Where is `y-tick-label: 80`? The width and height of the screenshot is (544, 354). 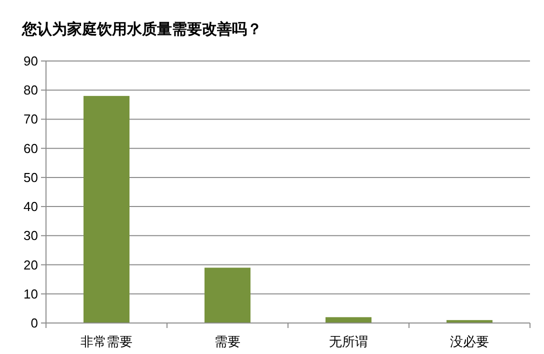 y-tick-label: 80 is located at coordinates (31, 90).